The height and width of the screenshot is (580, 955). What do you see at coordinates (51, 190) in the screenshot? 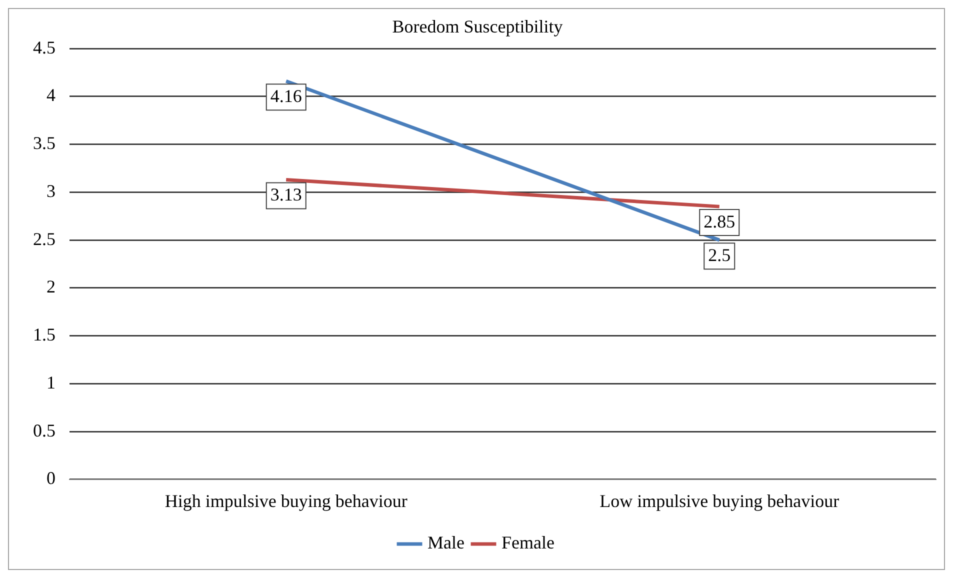
I see `y-tick-label: 3` at bounding box center [51, 190].